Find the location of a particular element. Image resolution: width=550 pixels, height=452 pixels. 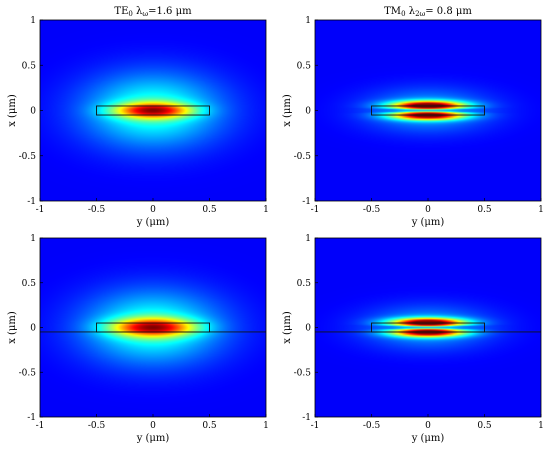

panel-title: TM0 λ2ω= 0.8 μm is located at coordinates (428, 12).